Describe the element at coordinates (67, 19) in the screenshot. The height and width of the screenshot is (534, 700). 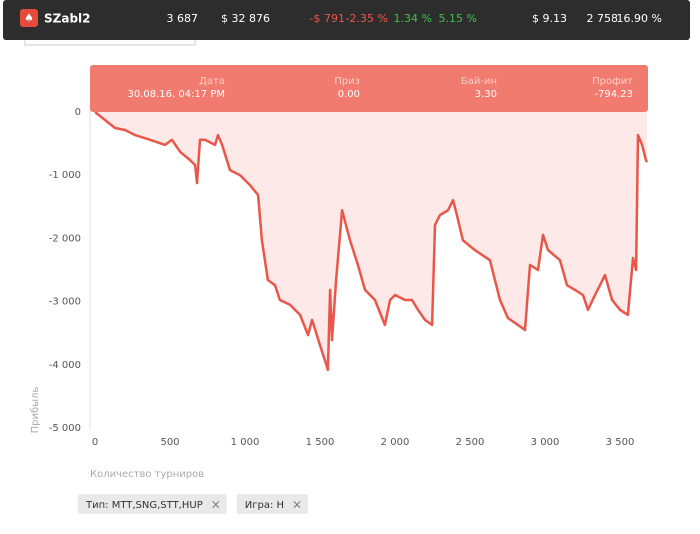
I see `user-name: SZabl2` at that location.